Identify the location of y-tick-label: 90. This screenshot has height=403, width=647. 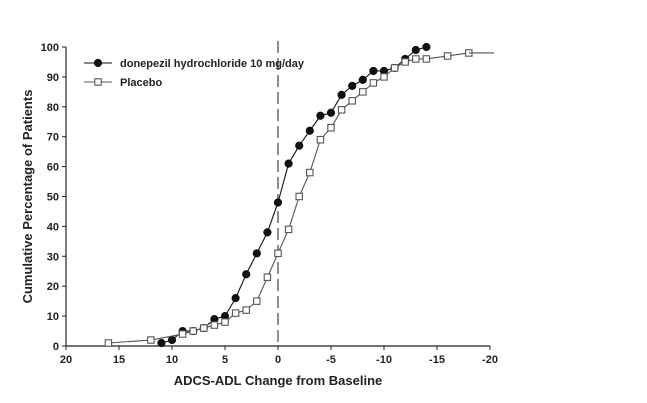
(53, 78).